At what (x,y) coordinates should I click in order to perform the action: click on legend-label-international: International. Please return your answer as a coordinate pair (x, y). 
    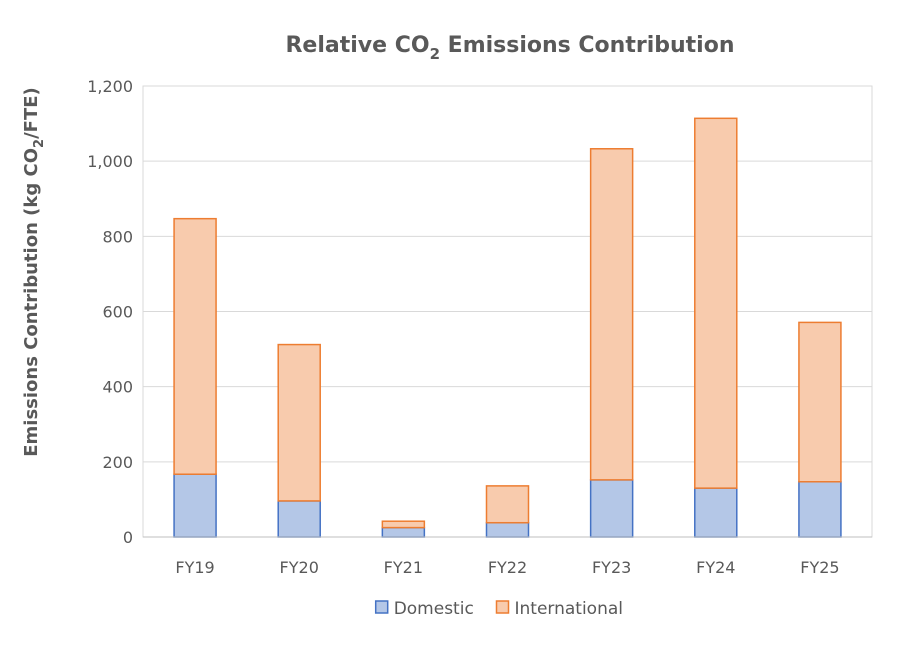
    Looking at the image, I should click on (569, 609).